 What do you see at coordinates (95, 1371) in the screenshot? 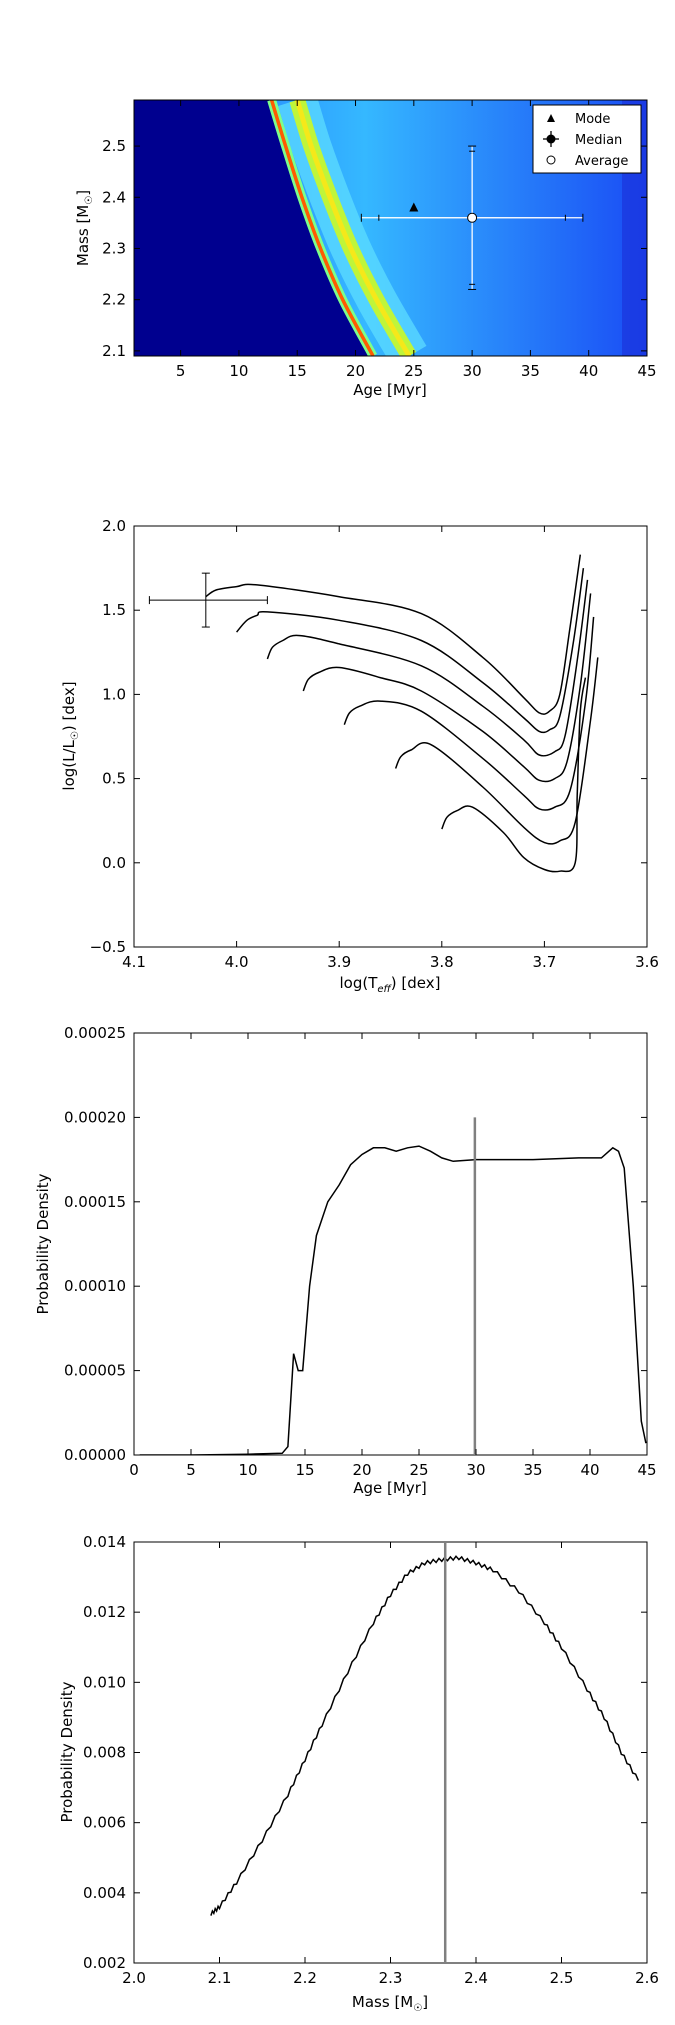
I see `y-tick-label: 0.00005` at bounding box center [95, 1371].